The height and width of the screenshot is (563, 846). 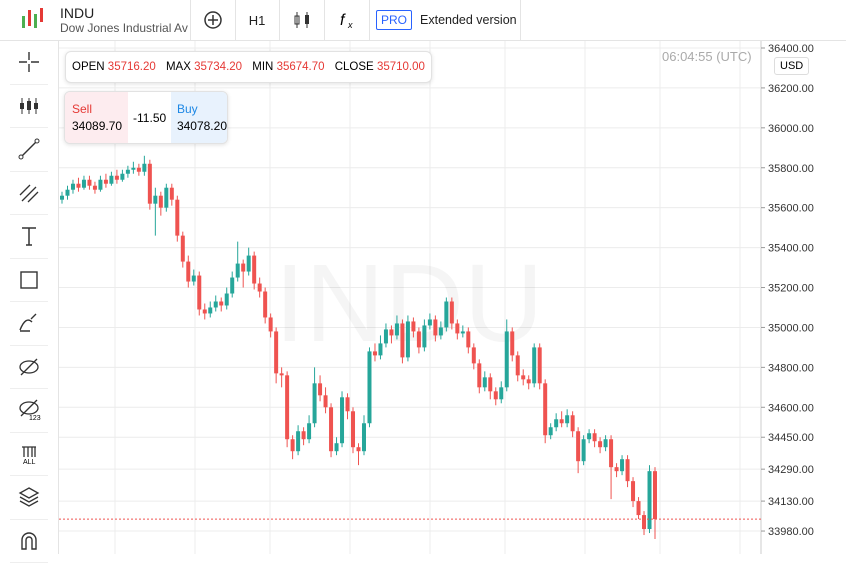 What do you see at coordinates (29, 194) in the screenshot?
I see `fib-tool` at bounding box center [29, 194].